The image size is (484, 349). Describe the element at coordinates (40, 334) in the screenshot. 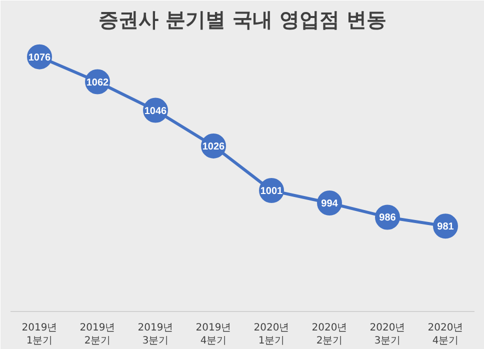

I see `x-tick-label: 2019년 1분기` at that location.